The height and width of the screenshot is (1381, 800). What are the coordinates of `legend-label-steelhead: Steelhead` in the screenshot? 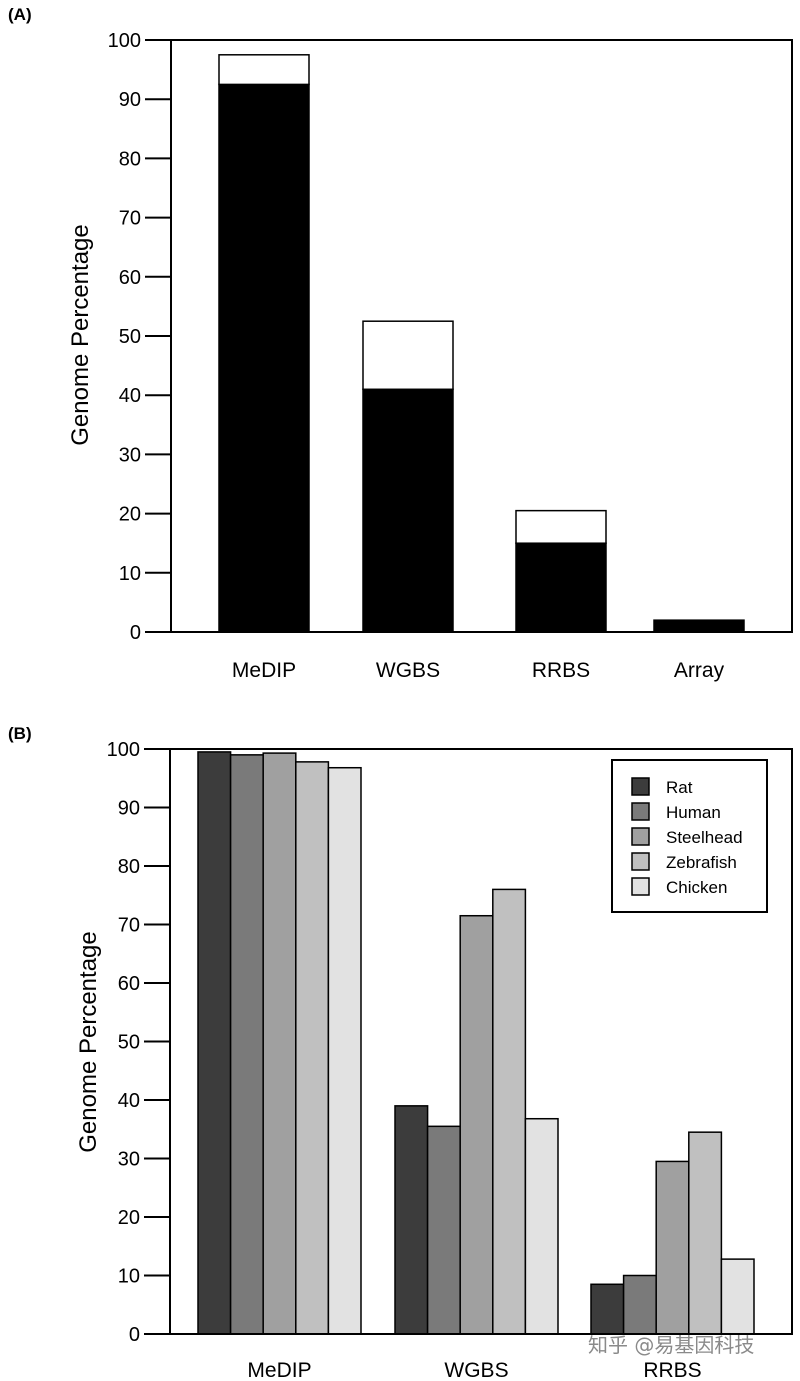 It's located at (704, 837).